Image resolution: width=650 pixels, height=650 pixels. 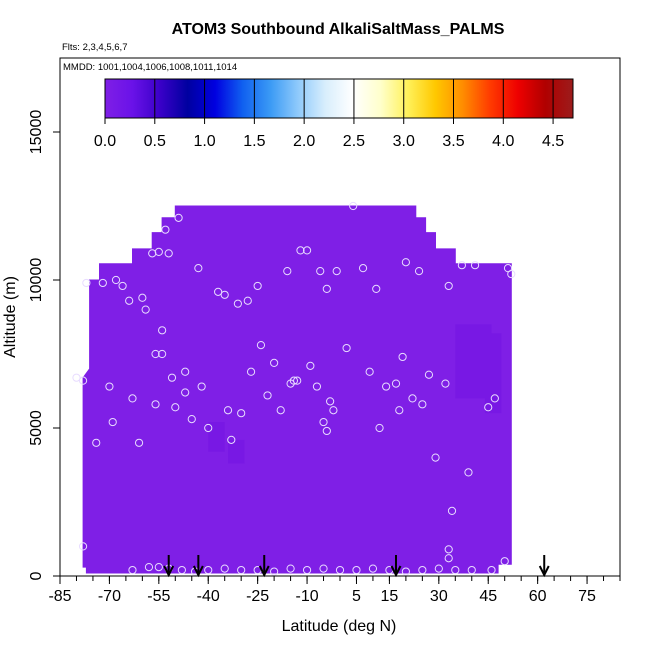 I want to click on colorbar-tick-label: 4.5, so click(x=553, y=141).